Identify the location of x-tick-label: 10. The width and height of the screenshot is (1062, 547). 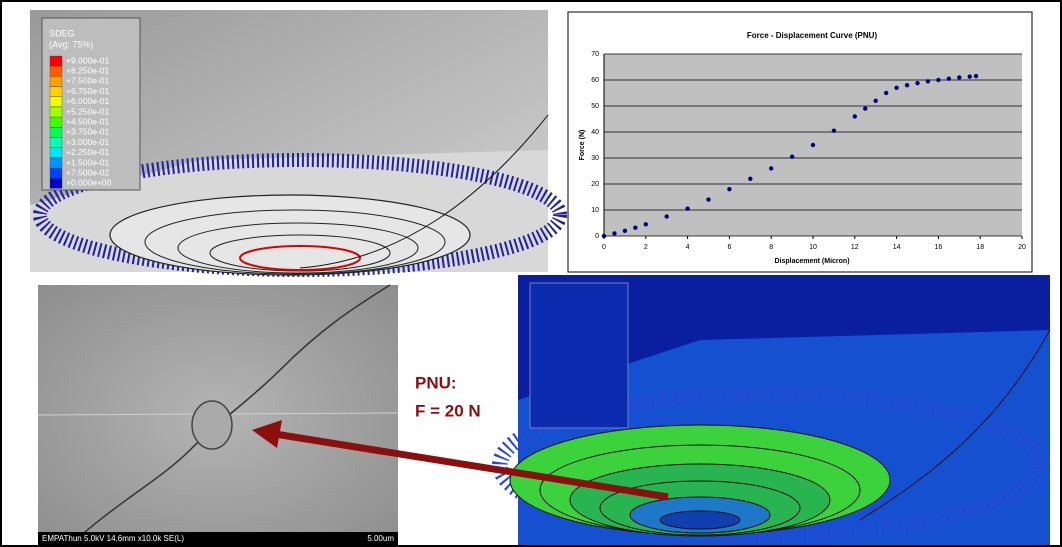
(813, 247).